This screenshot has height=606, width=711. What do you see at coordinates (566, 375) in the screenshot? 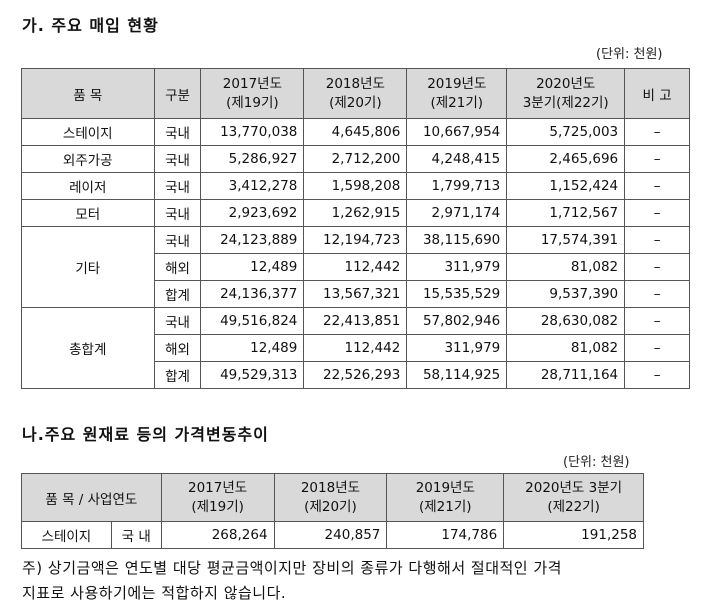
I see `cell-value: 28,711,164` at bounding box center [566, 375].